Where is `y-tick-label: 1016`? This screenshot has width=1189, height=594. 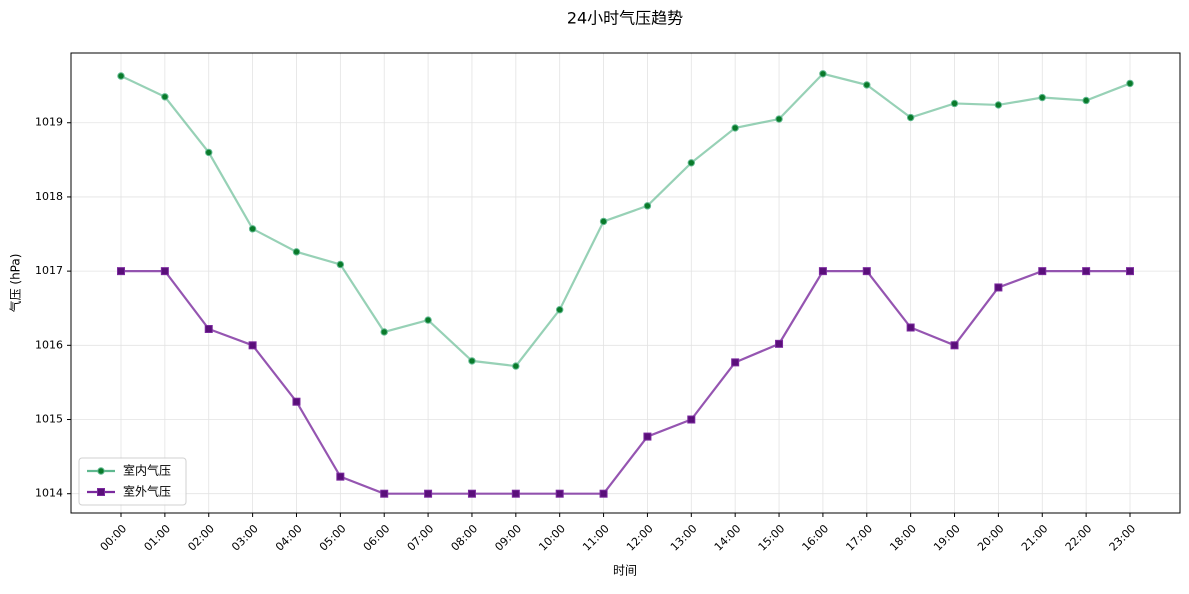 y-tick-label: 1016 is located at coordinates (49, 344).